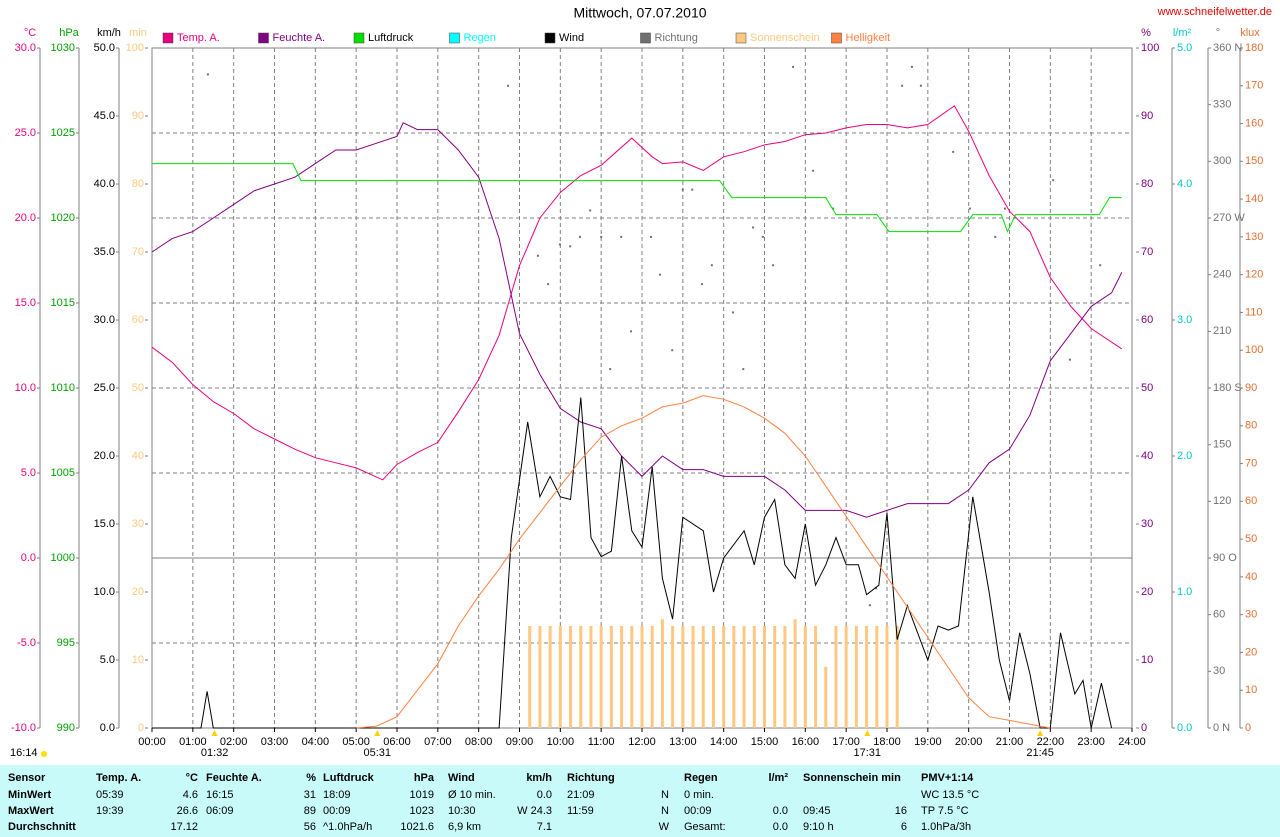 The height and width of the screenshot is (837, 1280). Describe the element at coordinates (1146, 33) in the screenshot. I see `axis-unit: %` at that location.